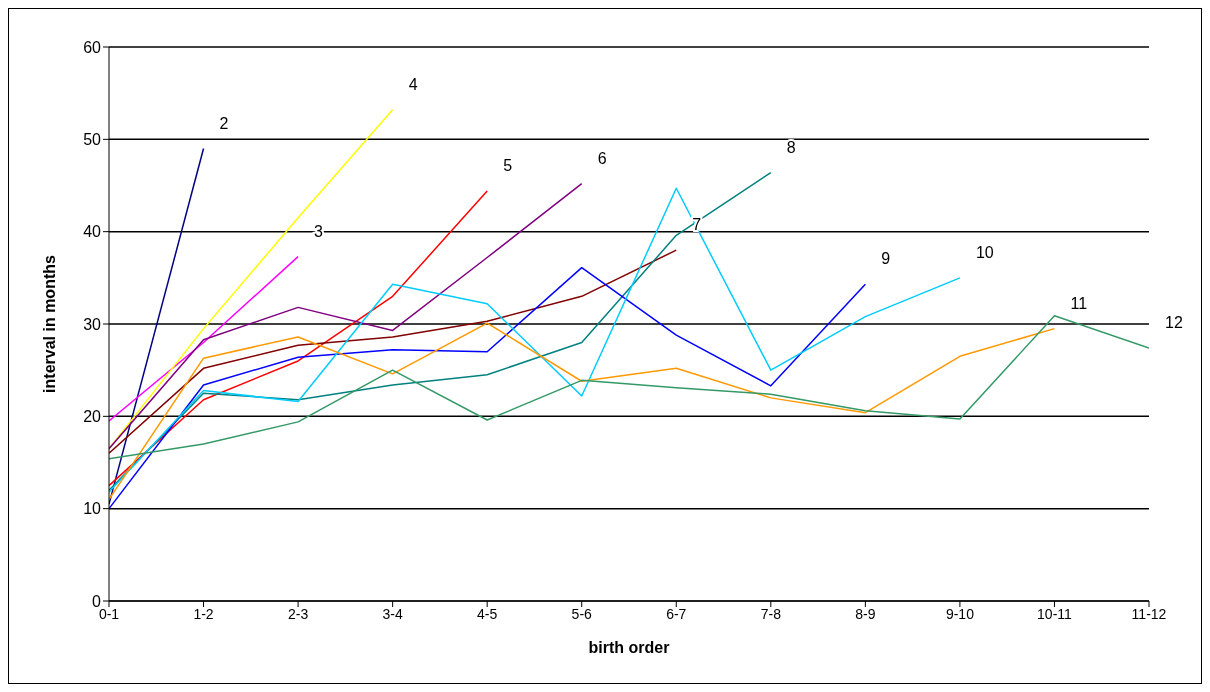 Image resolution: width=1210 pixels, height=692 pixels. Describe the element at coordinates (92, 324) in the screenshot. I see `y-tick-label: 30` at that location.